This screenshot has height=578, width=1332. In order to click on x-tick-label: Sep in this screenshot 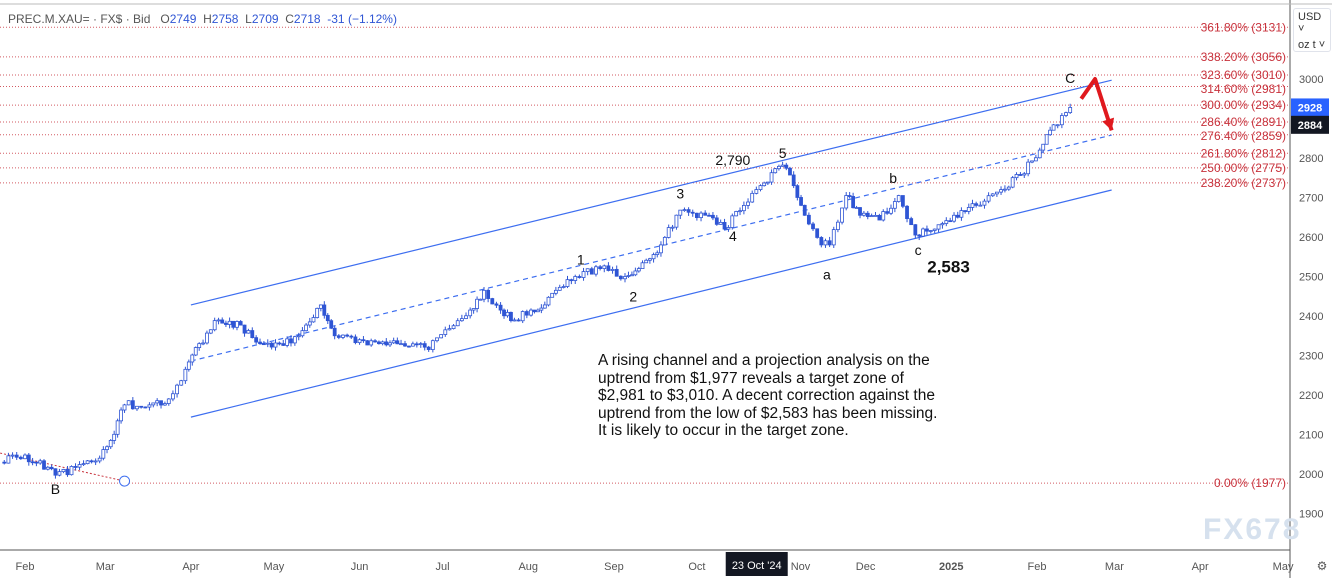, I will do `click(614, 567)`.